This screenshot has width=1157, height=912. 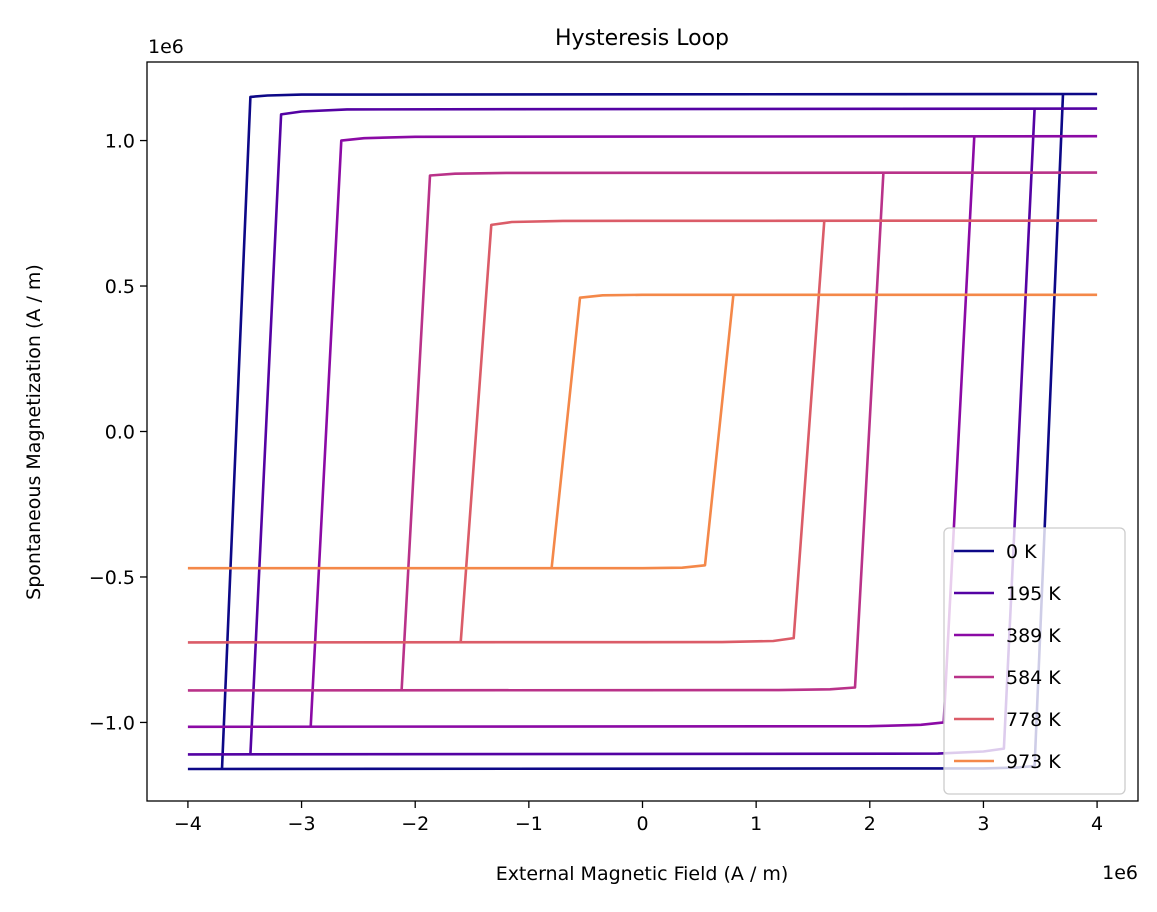 What do you see at coordinates (1033, 762) in the screenshot?
I see `legend-label: 973 K` at bounding box center [1033, 762].